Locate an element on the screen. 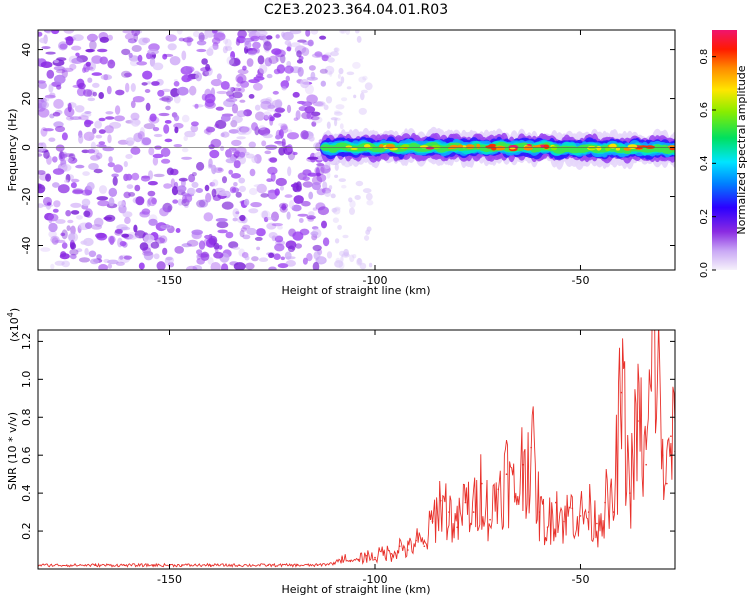  snr-x-tick-label: -50 is located at coordinates (580, 579).